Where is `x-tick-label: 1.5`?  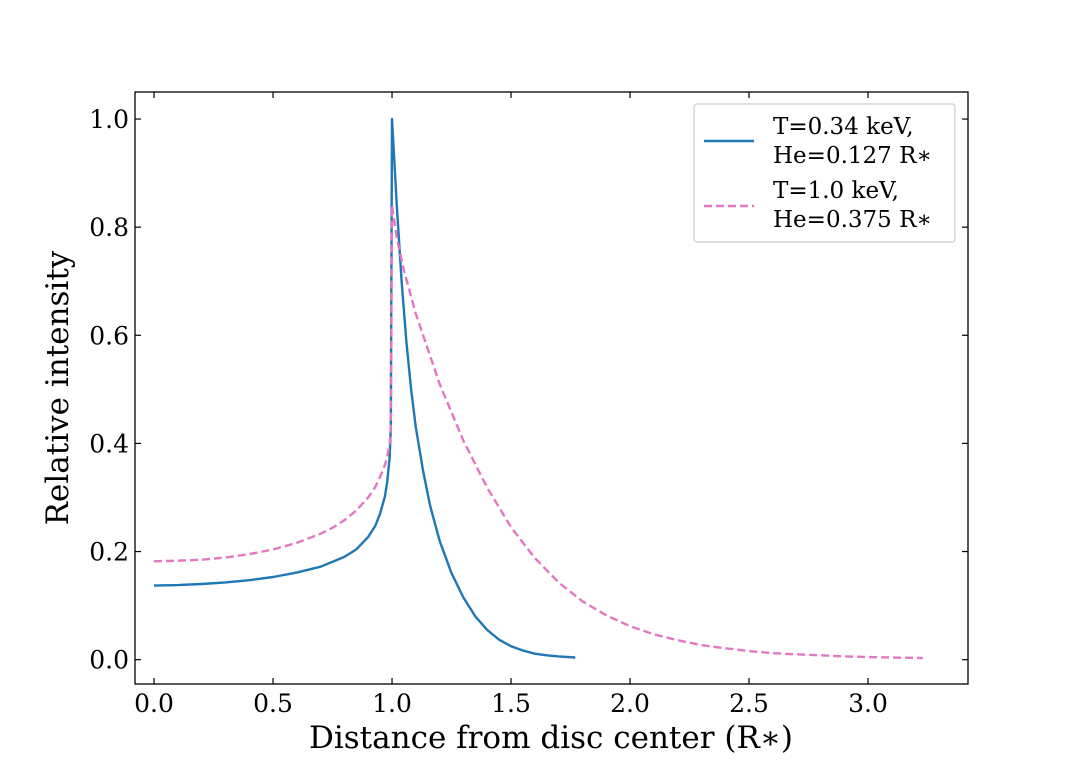 x-tick-label: 1.5 is located at coordinates (511, 703).